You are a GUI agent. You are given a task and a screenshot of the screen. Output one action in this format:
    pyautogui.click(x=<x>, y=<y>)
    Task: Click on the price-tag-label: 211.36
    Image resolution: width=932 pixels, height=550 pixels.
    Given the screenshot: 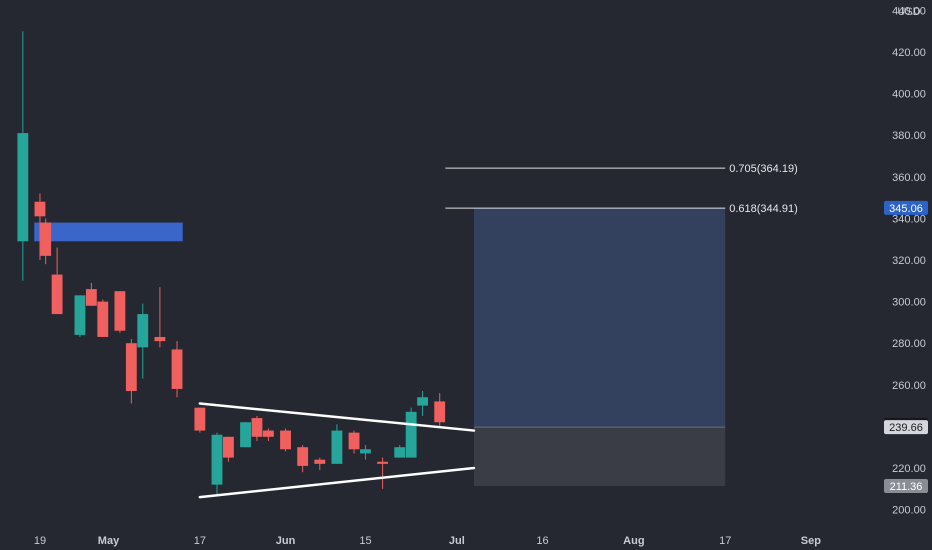 What is the action you would take?
    pyautogui.click(x=906, y=487)
    